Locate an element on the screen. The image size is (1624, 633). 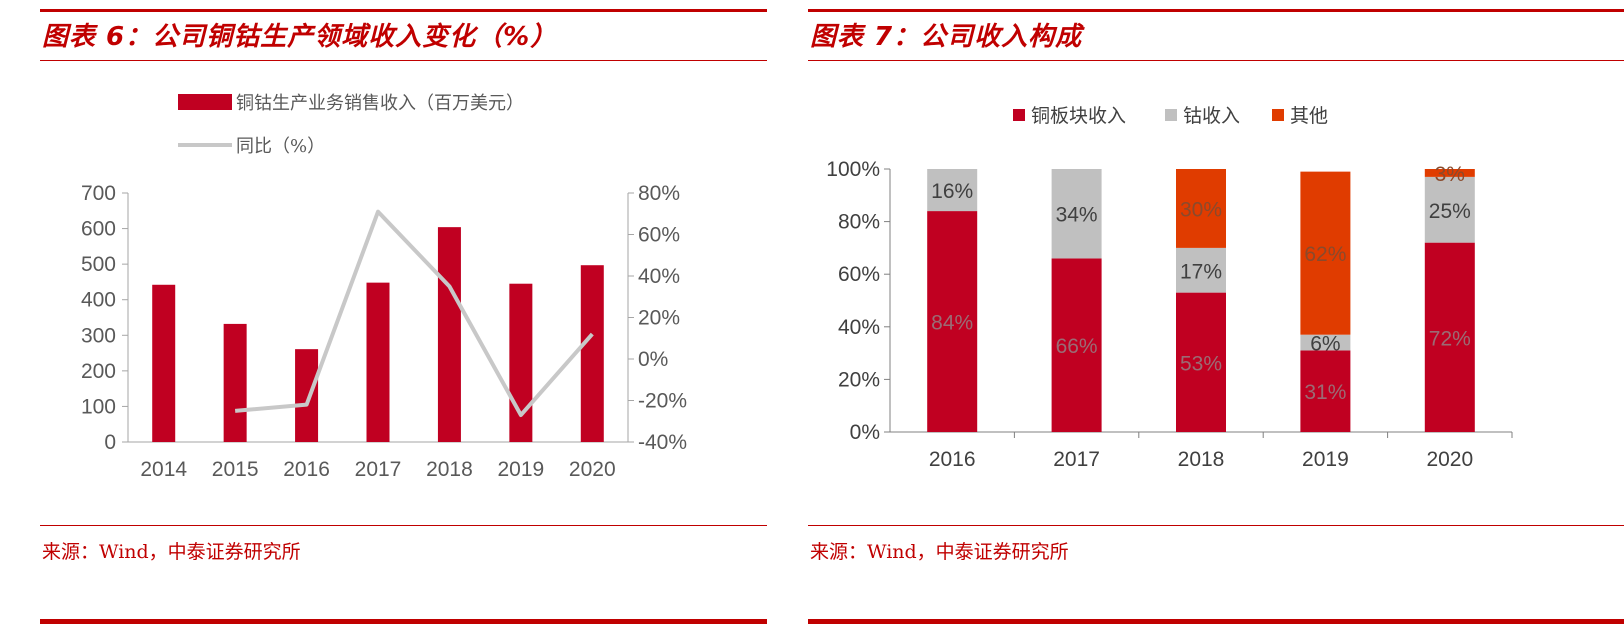
y-tick-label-left: 0 is located at coordinates (110, 442).